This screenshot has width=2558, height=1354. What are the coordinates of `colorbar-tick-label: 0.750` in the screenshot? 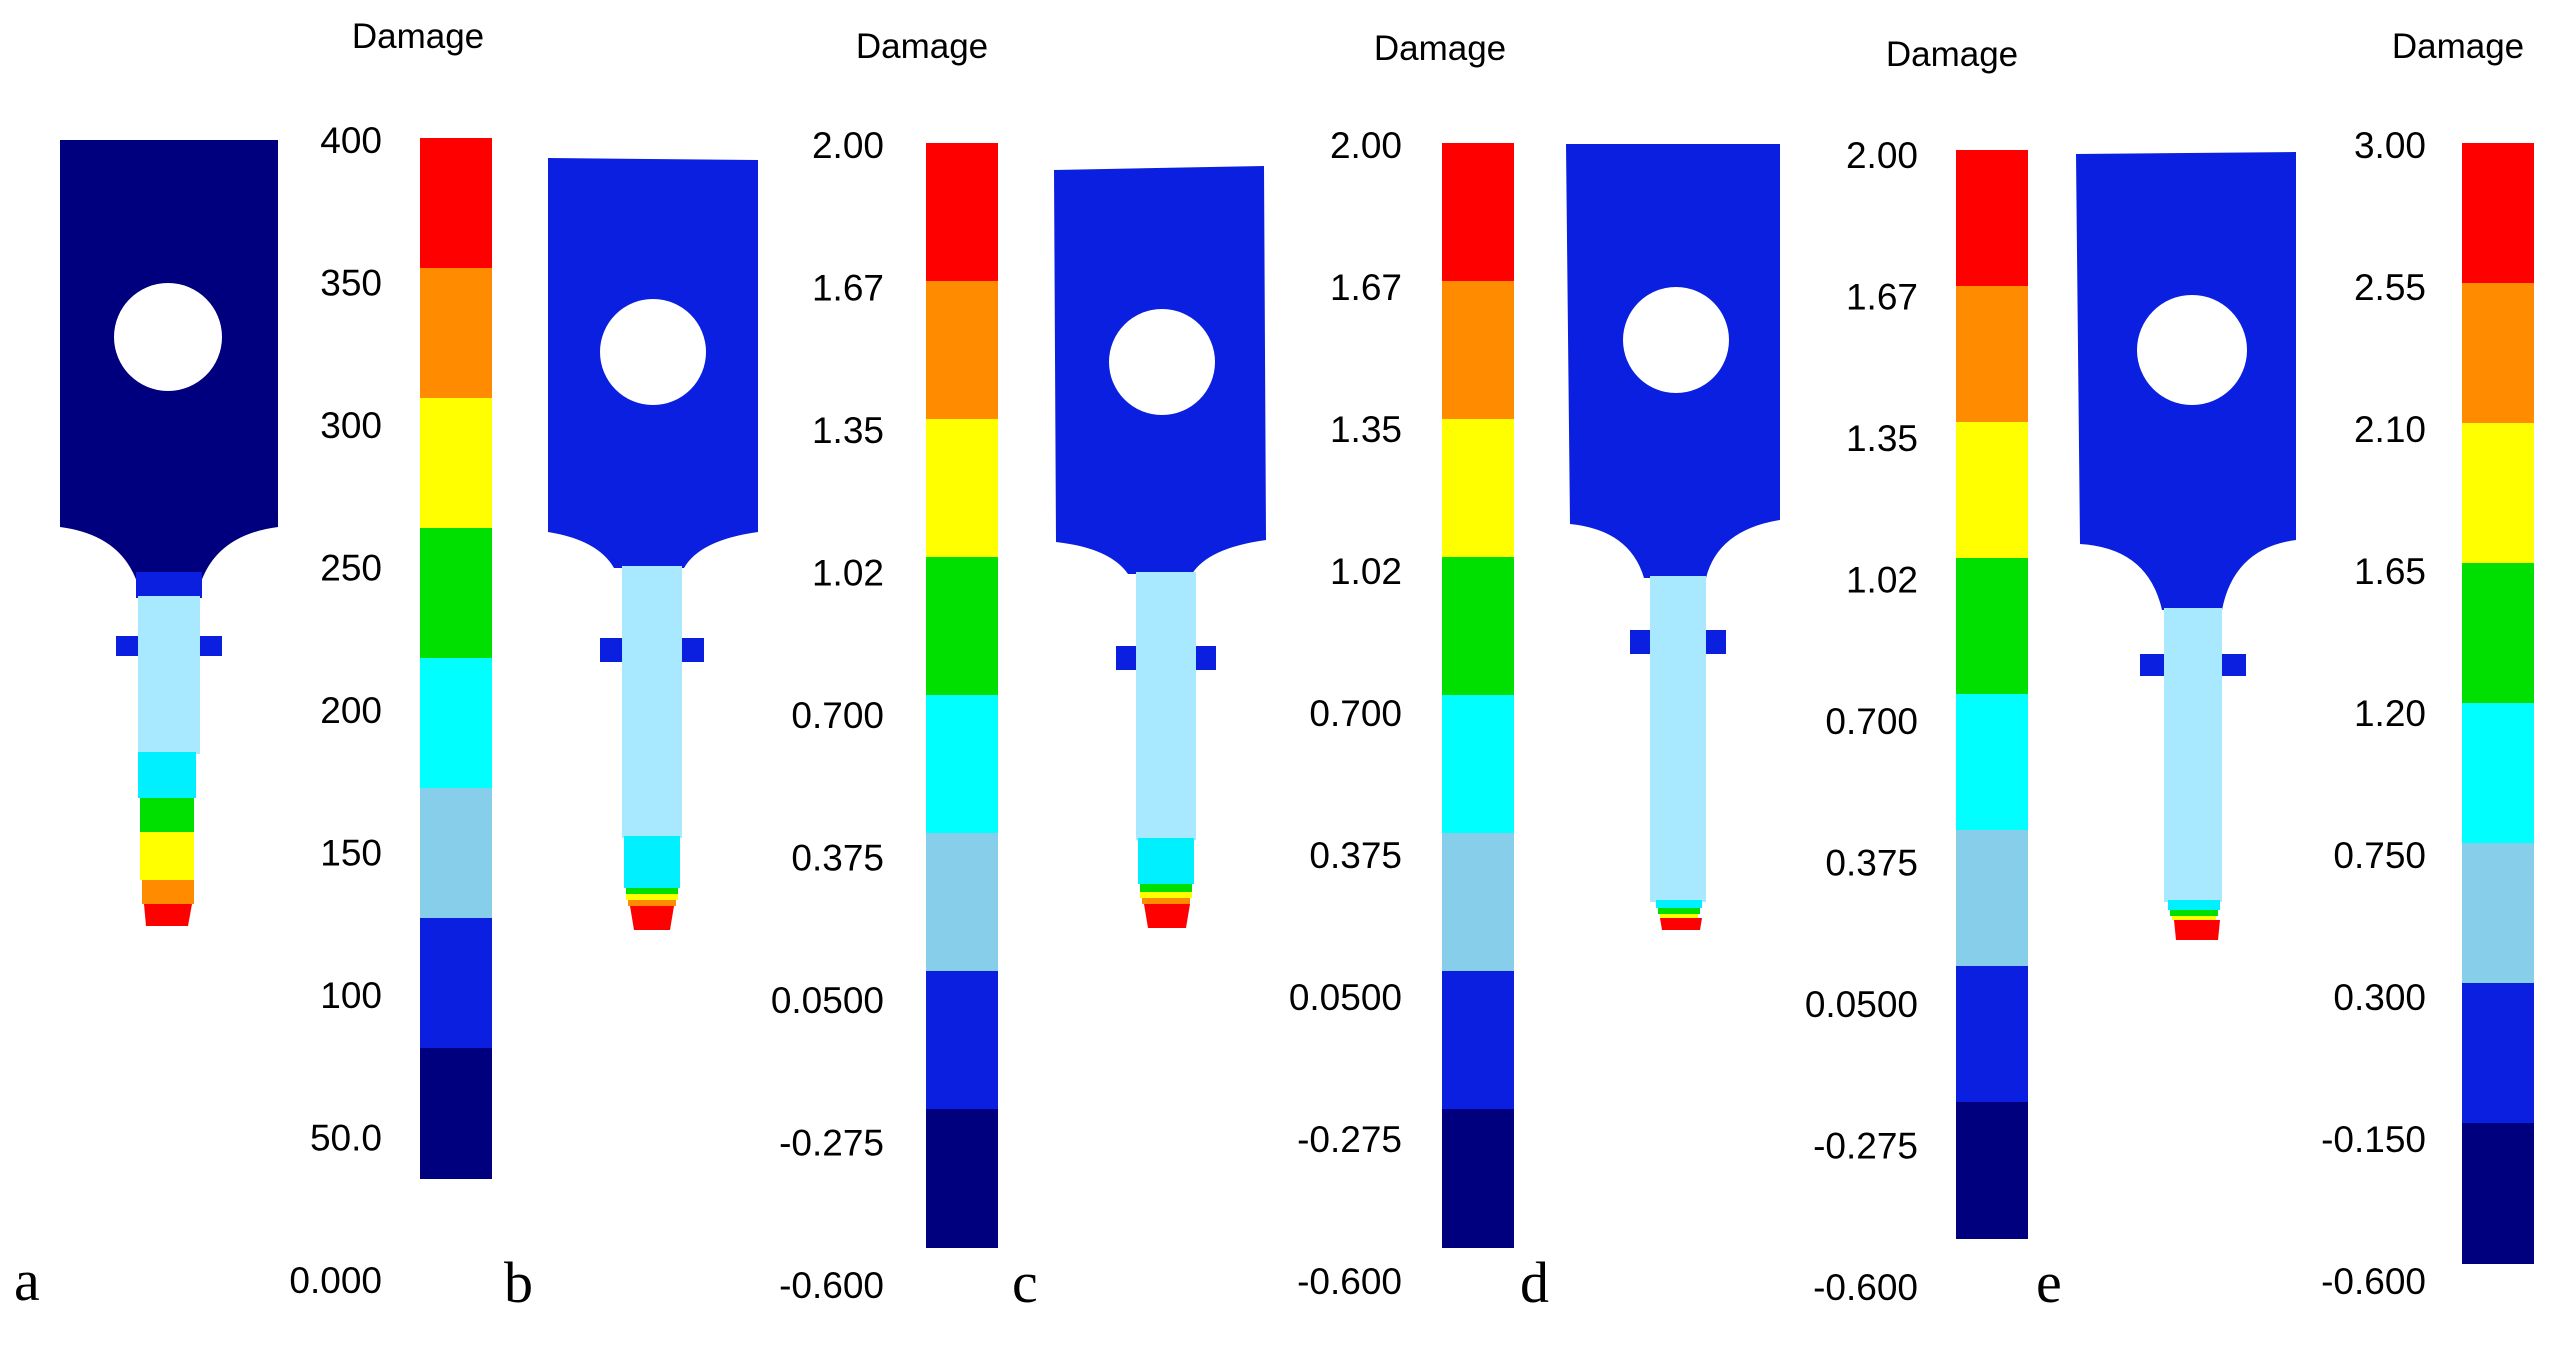 It's located at (2379, 855).